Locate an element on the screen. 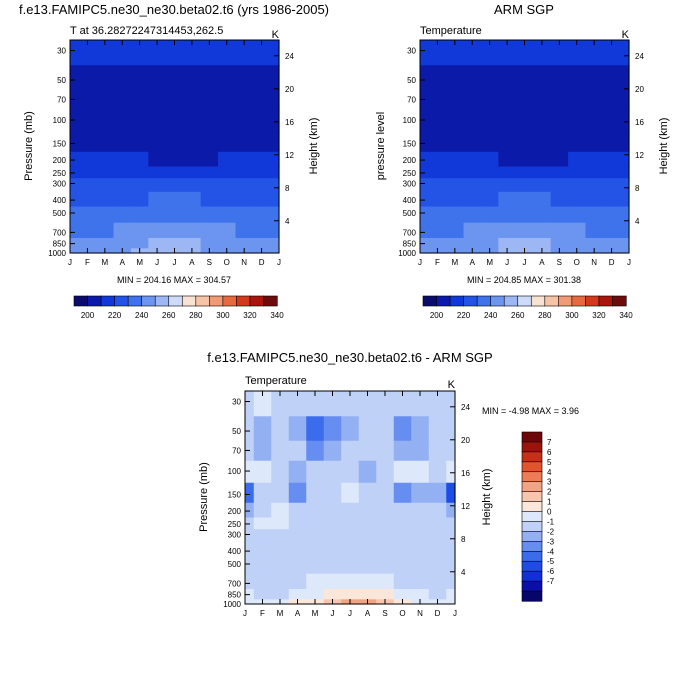 This screenshot has height=700, width=700. obs-colorbar-tick-label: 220 is located at coordinates (464, 315).